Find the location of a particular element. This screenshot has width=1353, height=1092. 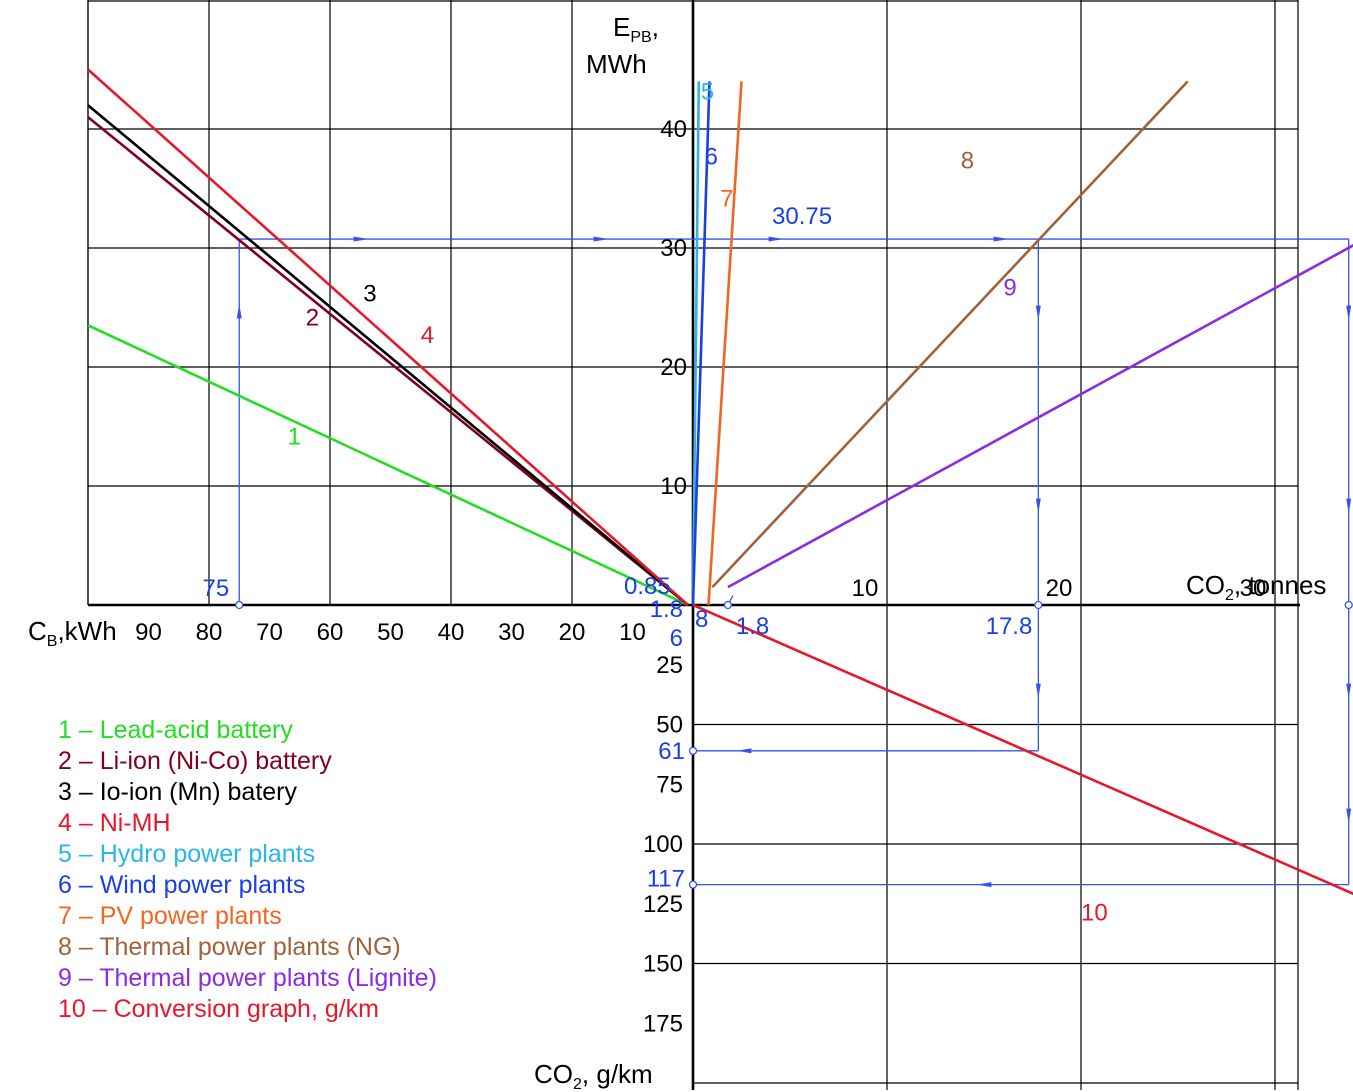

legend-item: 10 – Conversion graph, g/km is located at coordinates (218, 1009).